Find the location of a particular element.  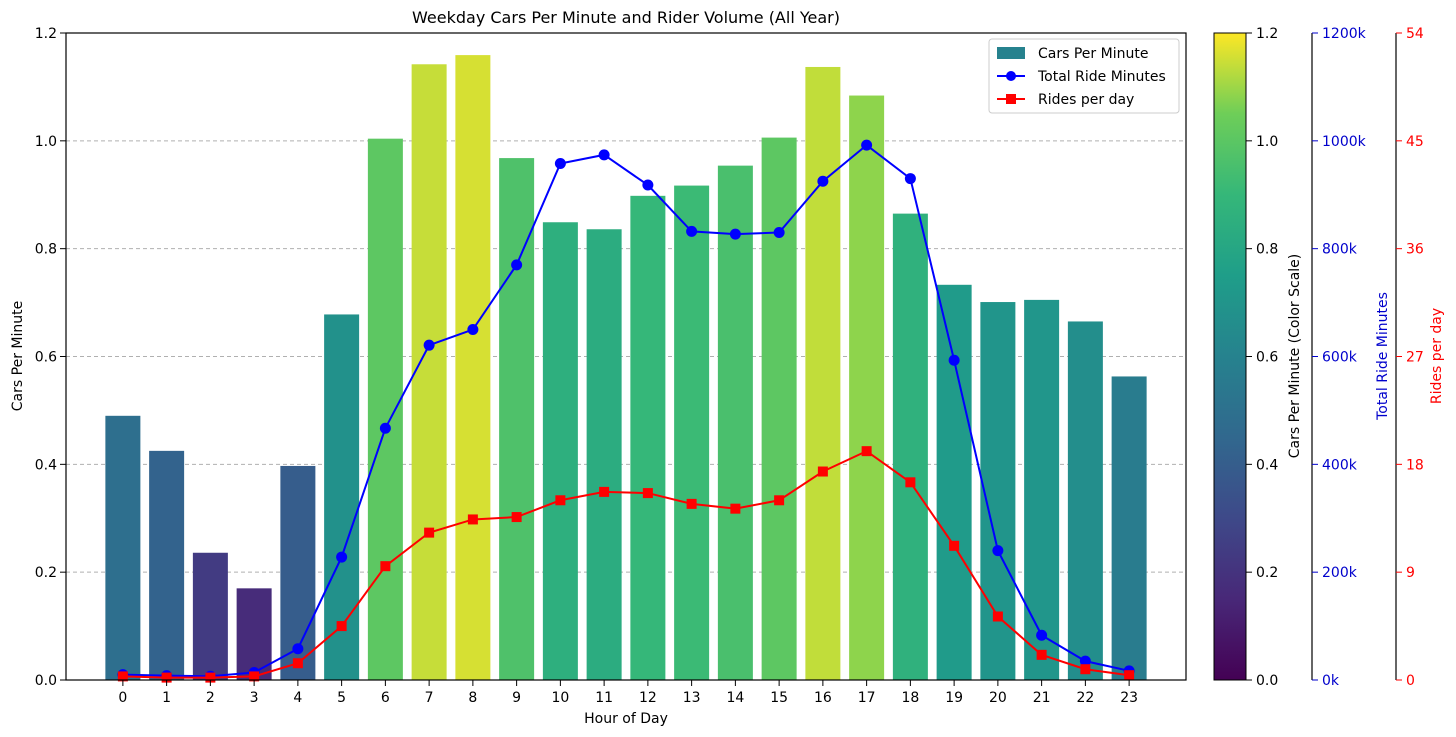

x-tick-label: 9 is located at coordinates (516, 698).